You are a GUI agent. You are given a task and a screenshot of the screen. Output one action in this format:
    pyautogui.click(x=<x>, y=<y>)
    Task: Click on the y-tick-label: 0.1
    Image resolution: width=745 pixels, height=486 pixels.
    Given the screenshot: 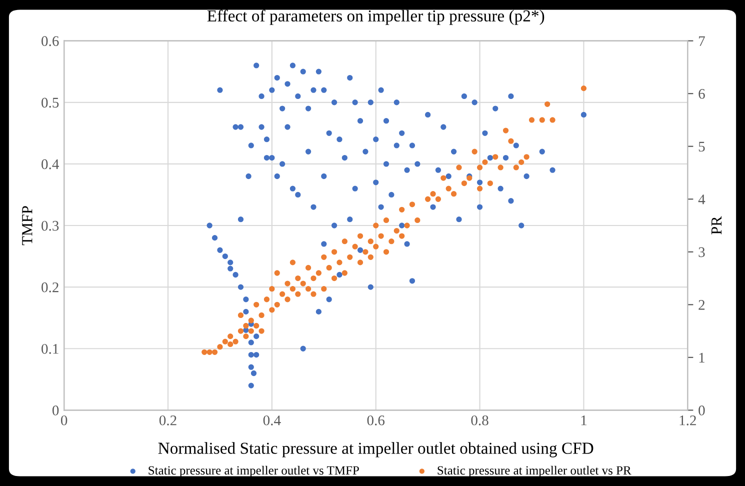 What is the action you would take?
    pyautogui.click(x=50, y=349)
    